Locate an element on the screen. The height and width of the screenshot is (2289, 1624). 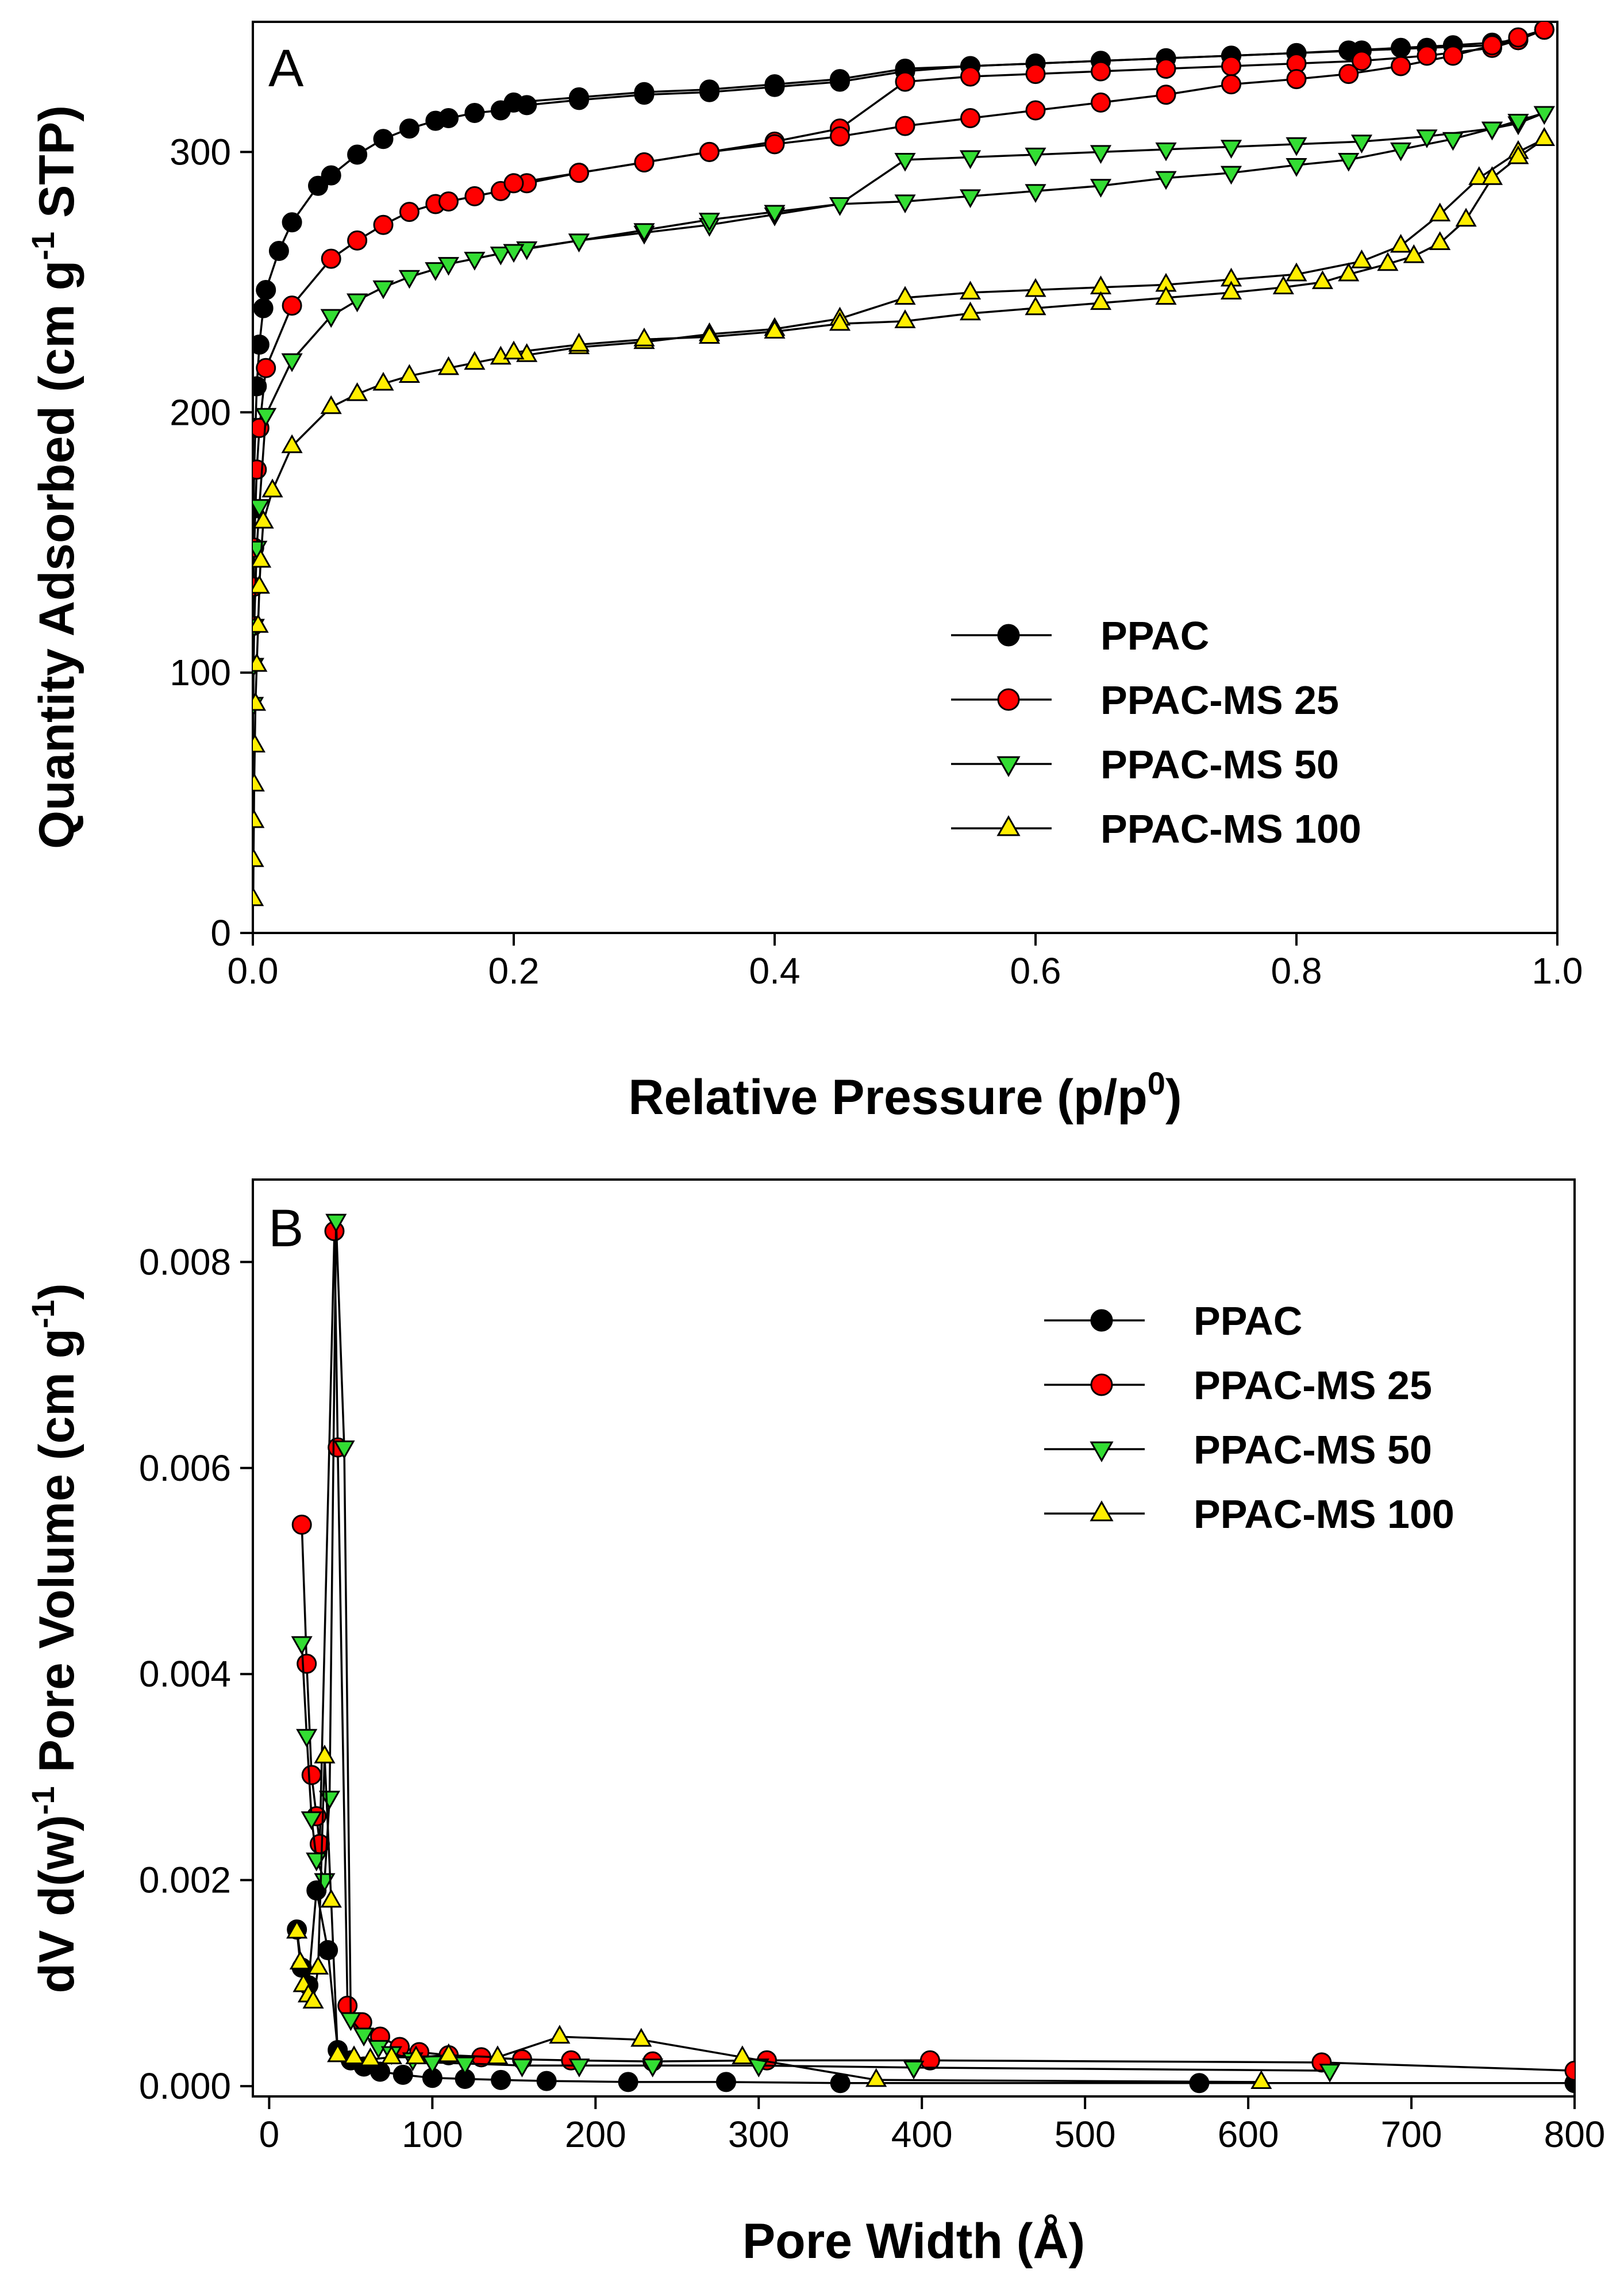
panel-a-y-axis-title-main: Quantity Adsorbed (cm g is located at coordinates (56, 554).